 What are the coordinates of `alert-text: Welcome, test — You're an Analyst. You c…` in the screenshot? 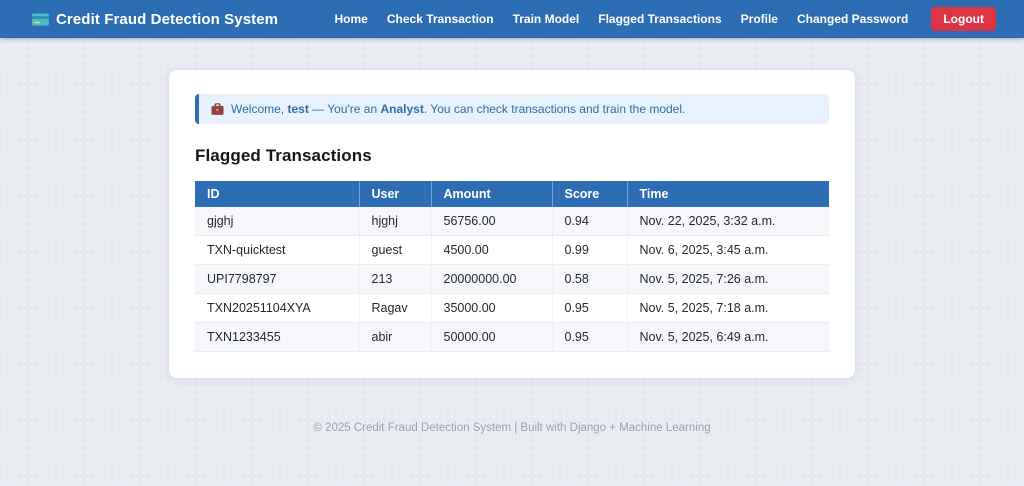 It's located at (458, 109).